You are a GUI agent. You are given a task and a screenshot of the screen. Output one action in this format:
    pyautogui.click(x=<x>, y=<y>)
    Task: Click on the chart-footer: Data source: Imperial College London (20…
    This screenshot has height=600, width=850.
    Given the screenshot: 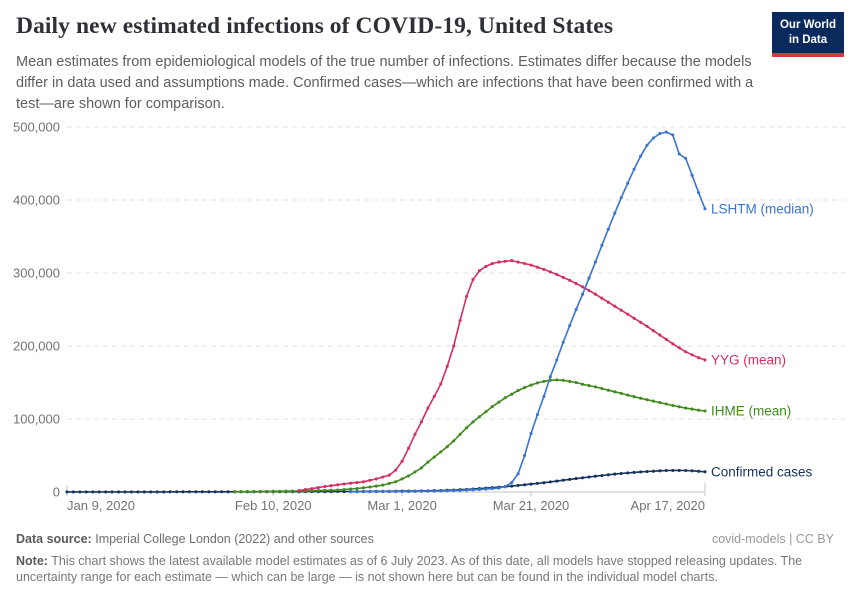 What is the action you would take?
    pyautogui.click(x=425, y=559)
    